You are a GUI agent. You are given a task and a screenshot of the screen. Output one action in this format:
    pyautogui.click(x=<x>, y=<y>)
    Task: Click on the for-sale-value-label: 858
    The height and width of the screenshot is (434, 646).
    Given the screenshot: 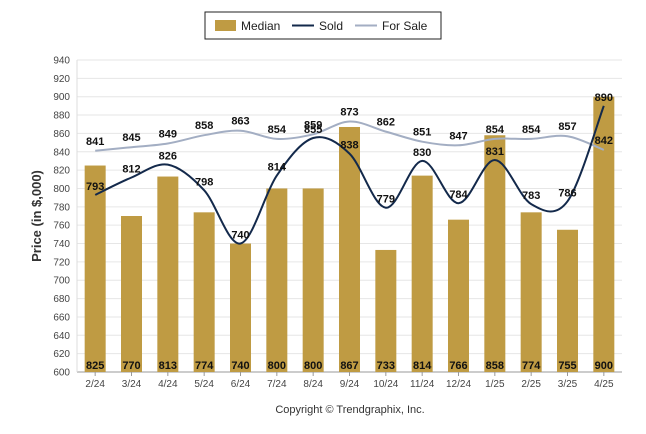 What is the action you would take?
    pyautogui.click(x=204, y=126)
    